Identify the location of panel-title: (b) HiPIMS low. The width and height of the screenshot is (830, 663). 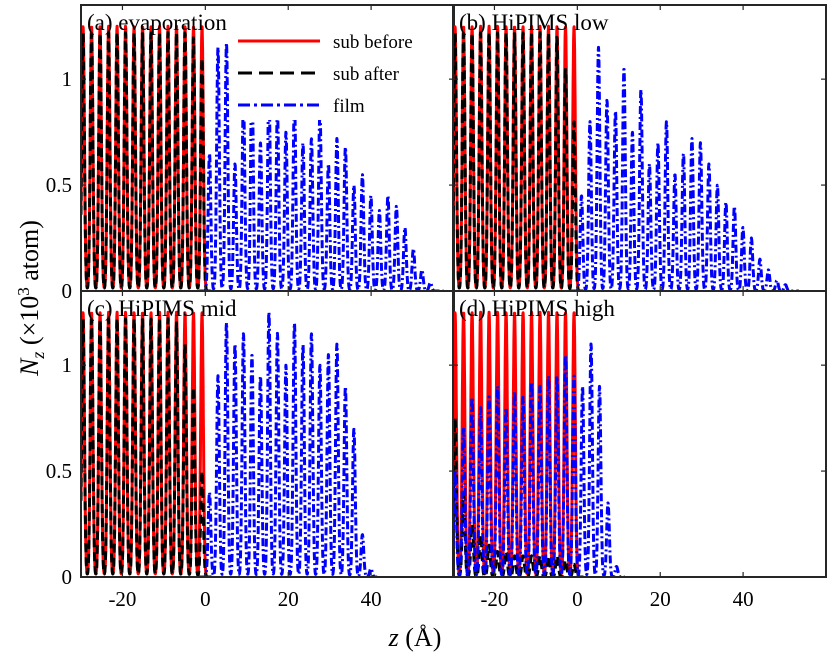
(534, 22).